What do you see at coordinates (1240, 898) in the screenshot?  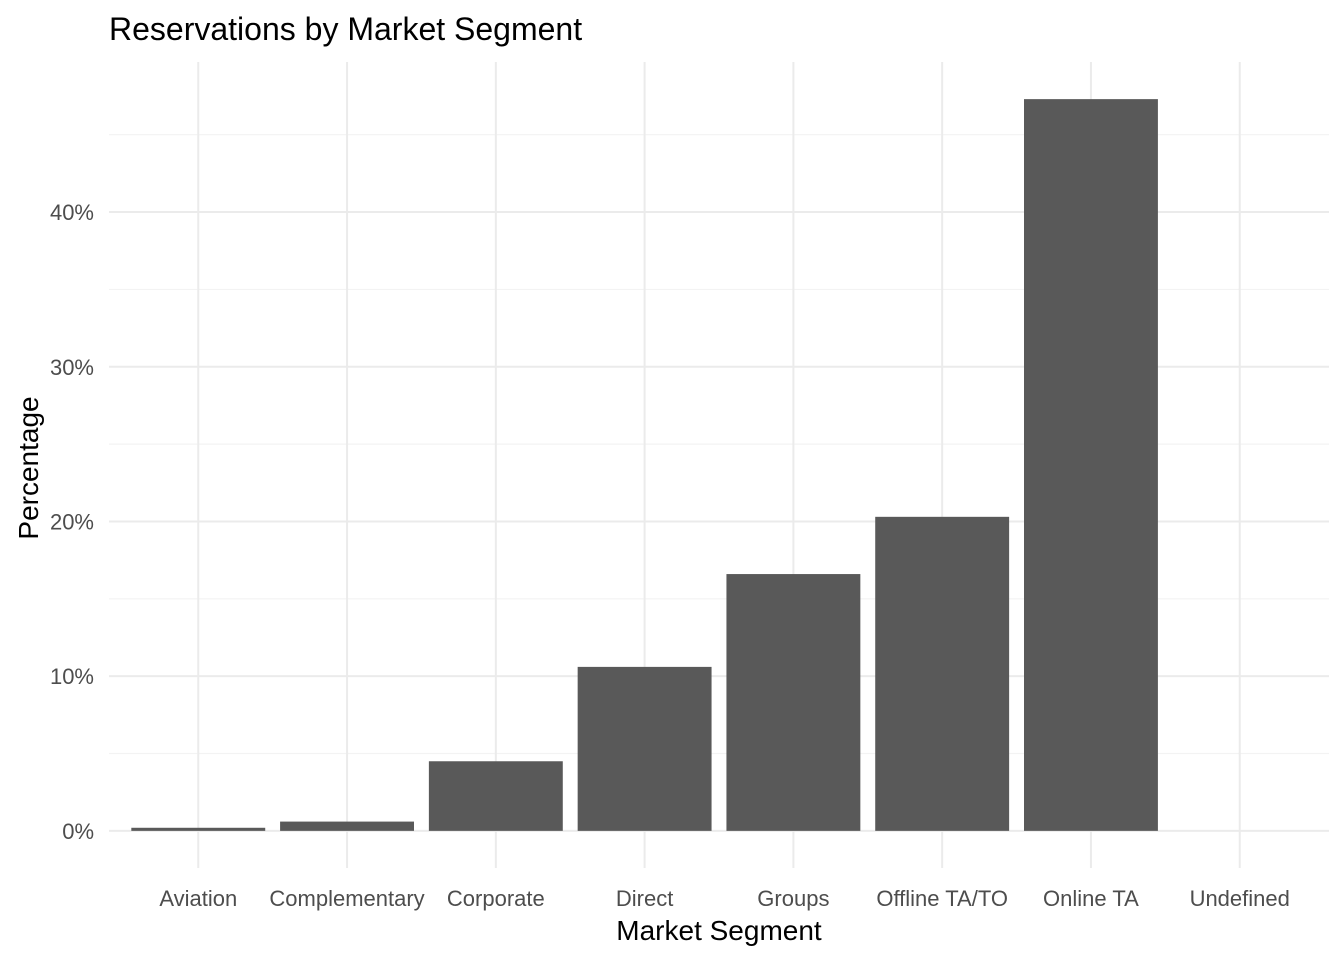 I see `x-tick-label: Undefined` at bounding box center [1240, 898].